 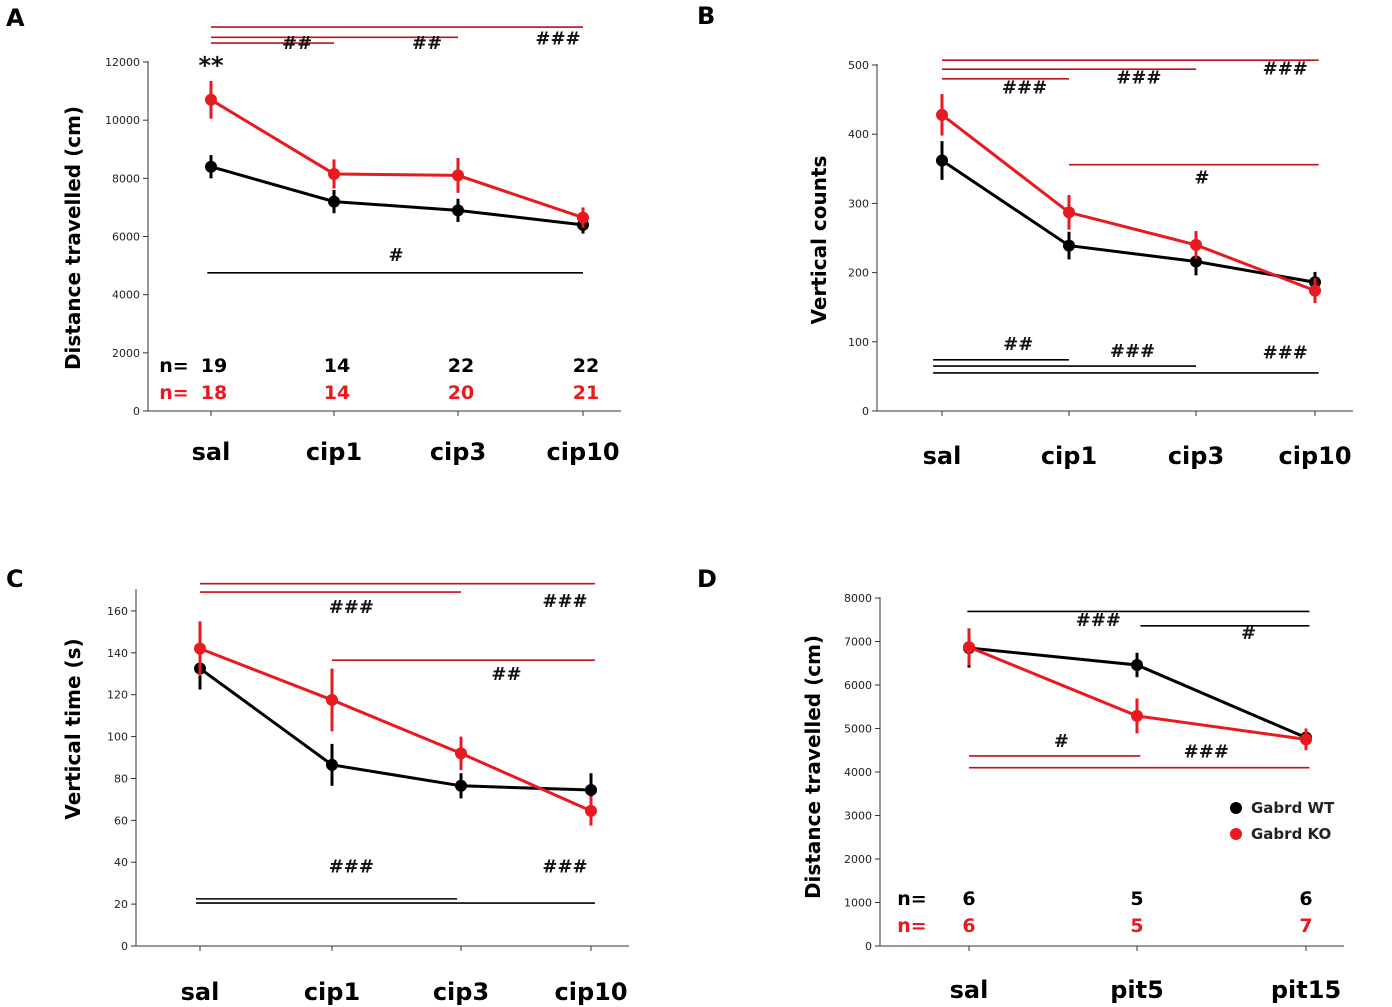 What do you see at coordinates (1137, 990) in the screenshot?
I see `x-category-label: pit5` at bounding box center [1137, 990].